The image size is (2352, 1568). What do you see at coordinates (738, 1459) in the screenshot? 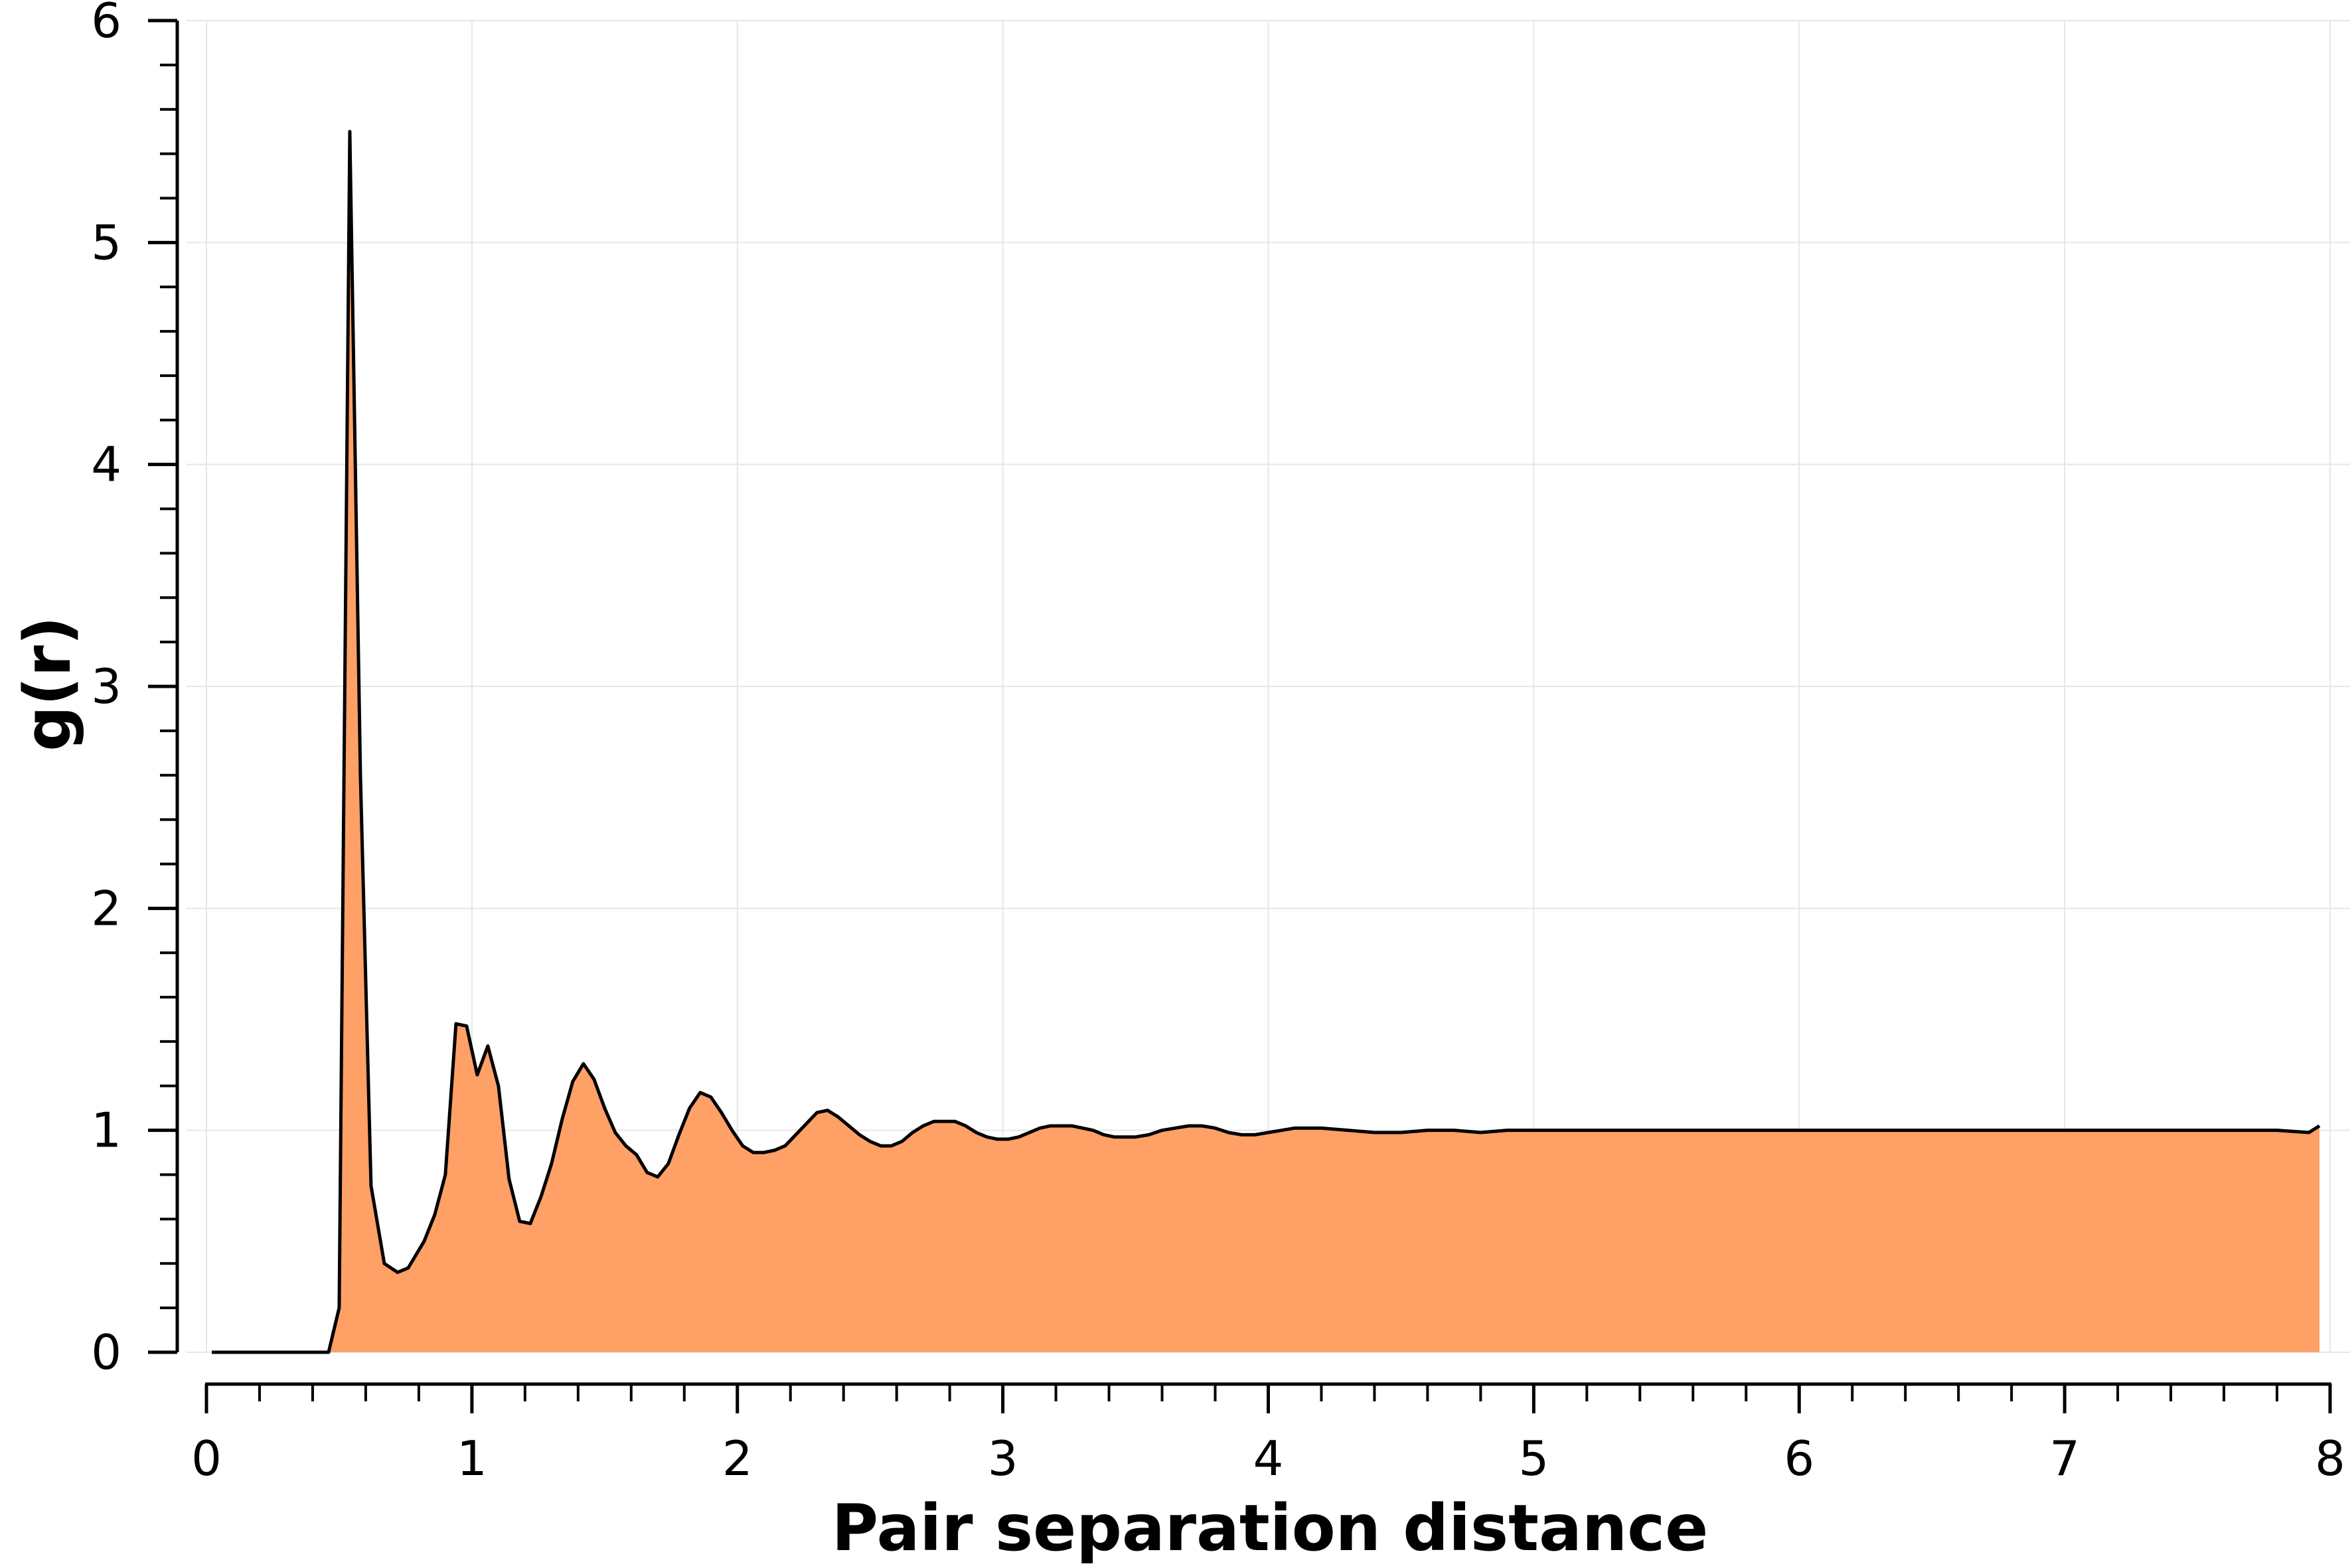
I see `x-tick-label: 2` at bounding box center [738, 1459].